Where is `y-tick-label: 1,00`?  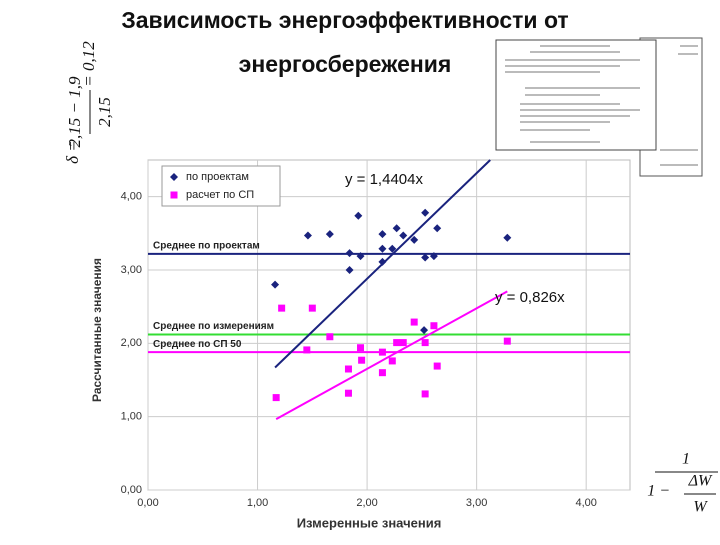
y-tick-label: 1,00 is located at coordinates (131, 417).